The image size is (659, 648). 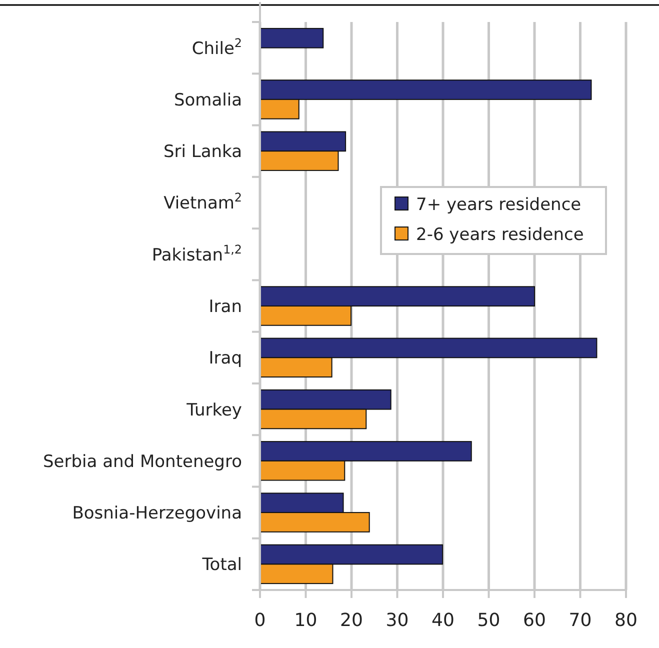 What do you see at coordinates (500, 235) in the screenshot?
I see `legend-label: 2-6 years residence` at bounding box center [500, 235].